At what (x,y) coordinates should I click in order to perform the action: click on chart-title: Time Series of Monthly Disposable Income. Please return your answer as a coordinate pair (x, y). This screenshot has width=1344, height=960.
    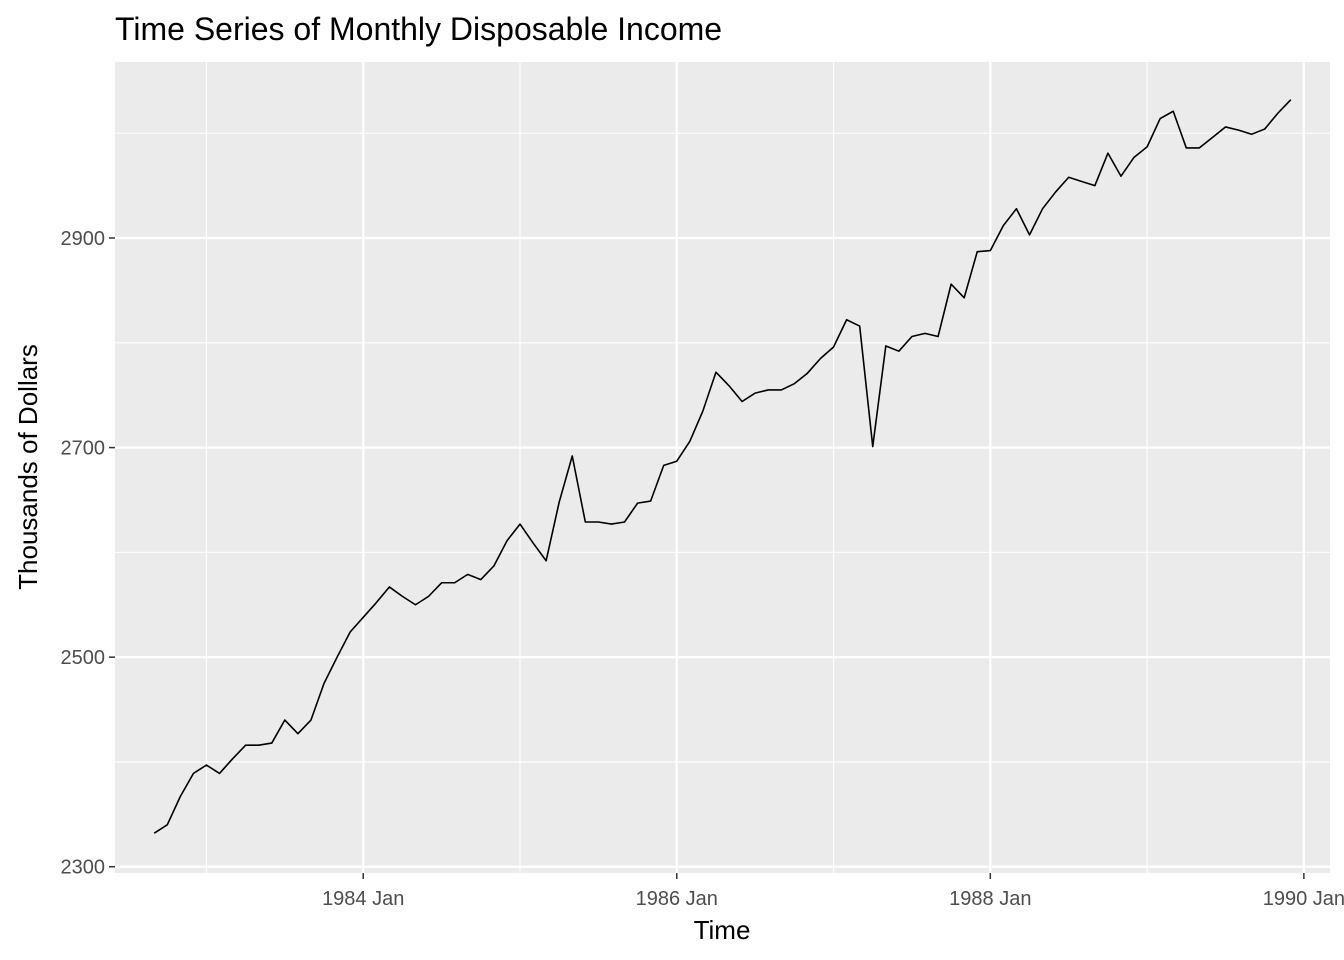
    Looking at the image, I should click on (418, 29).